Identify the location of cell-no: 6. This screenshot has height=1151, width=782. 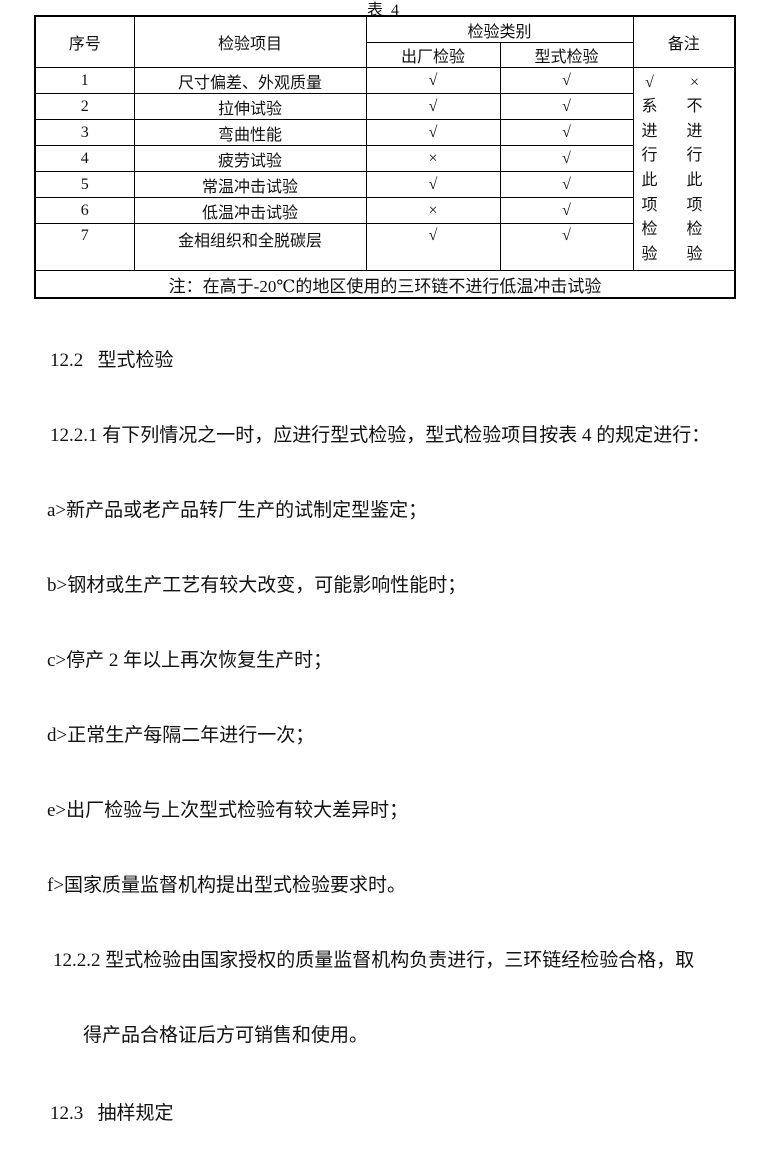
(84, 210).